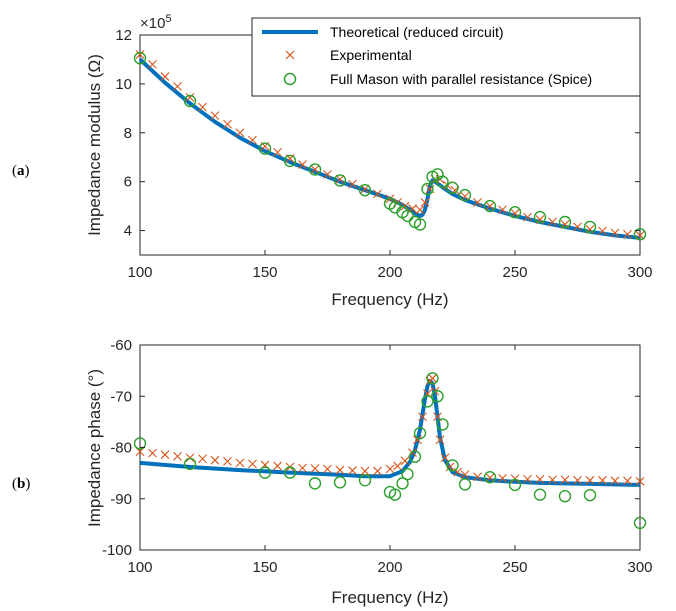  What do you see at coordinates (94, 448) in the screenshot?
I see `panel-b-y-axis-label: Impedance phase (°)` at bounding box center [94, 448].